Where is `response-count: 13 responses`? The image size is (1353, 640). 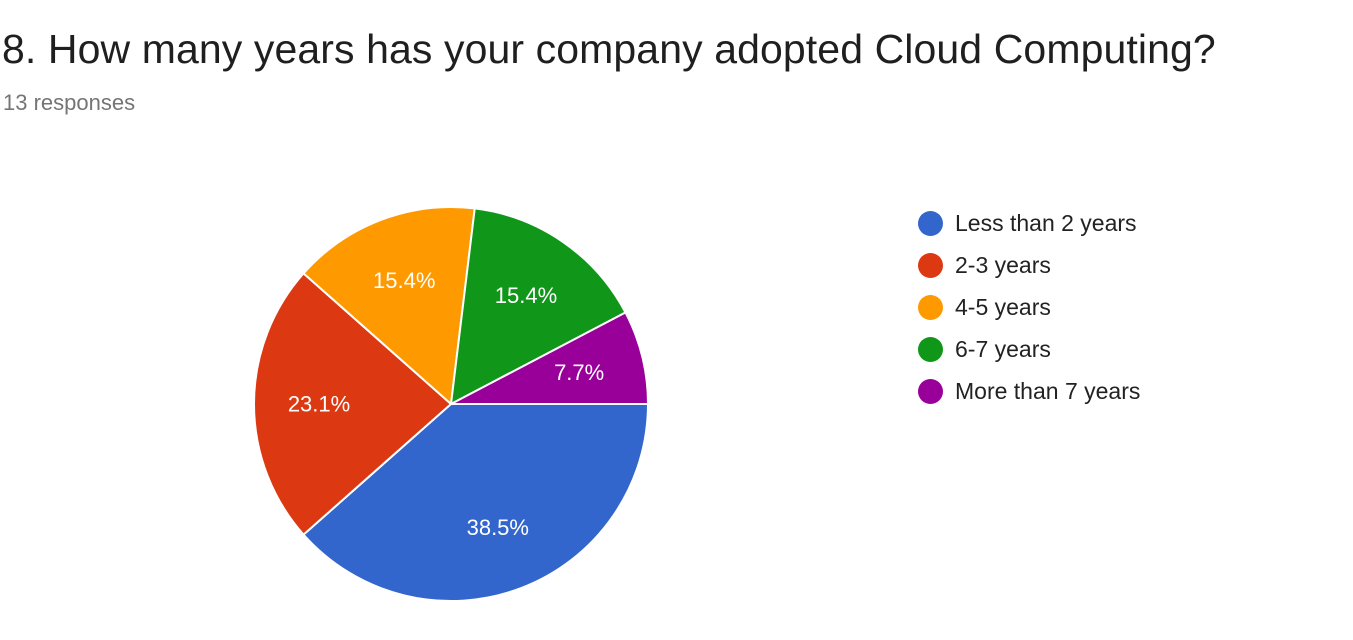
response-count: 13 responses is located at coordinates (69, 102).